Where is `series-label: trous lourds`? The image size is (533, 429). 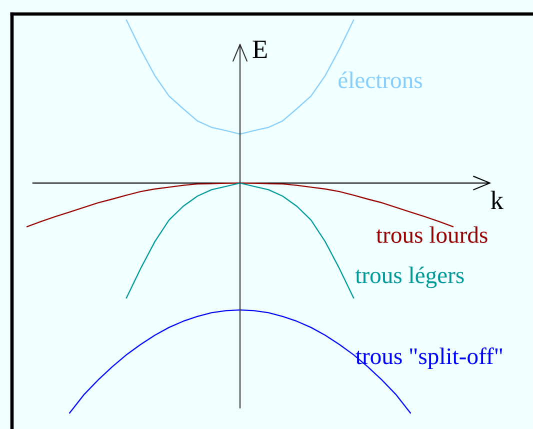 series-label: trous lourds is located at coordinates (432, 234).